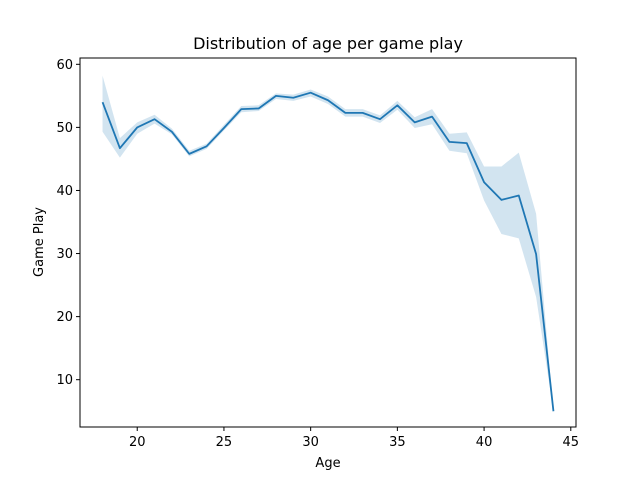 The height and width of the screenshot is (480, 640). What do you see at coordinates (64, 65) in the screenshot?
I see `y-tick-label: 60` at bounding box center [64, 65].